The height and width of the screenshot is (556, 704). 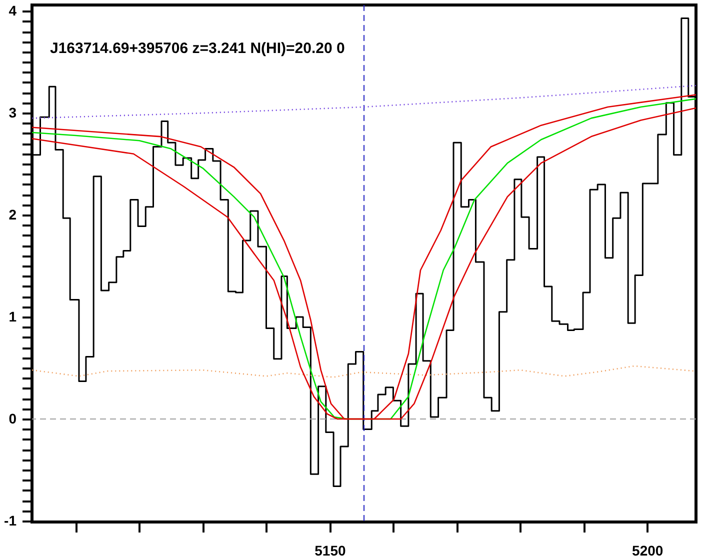 I want to click on x-tick-label: 5150, so click(x=330, y=549).